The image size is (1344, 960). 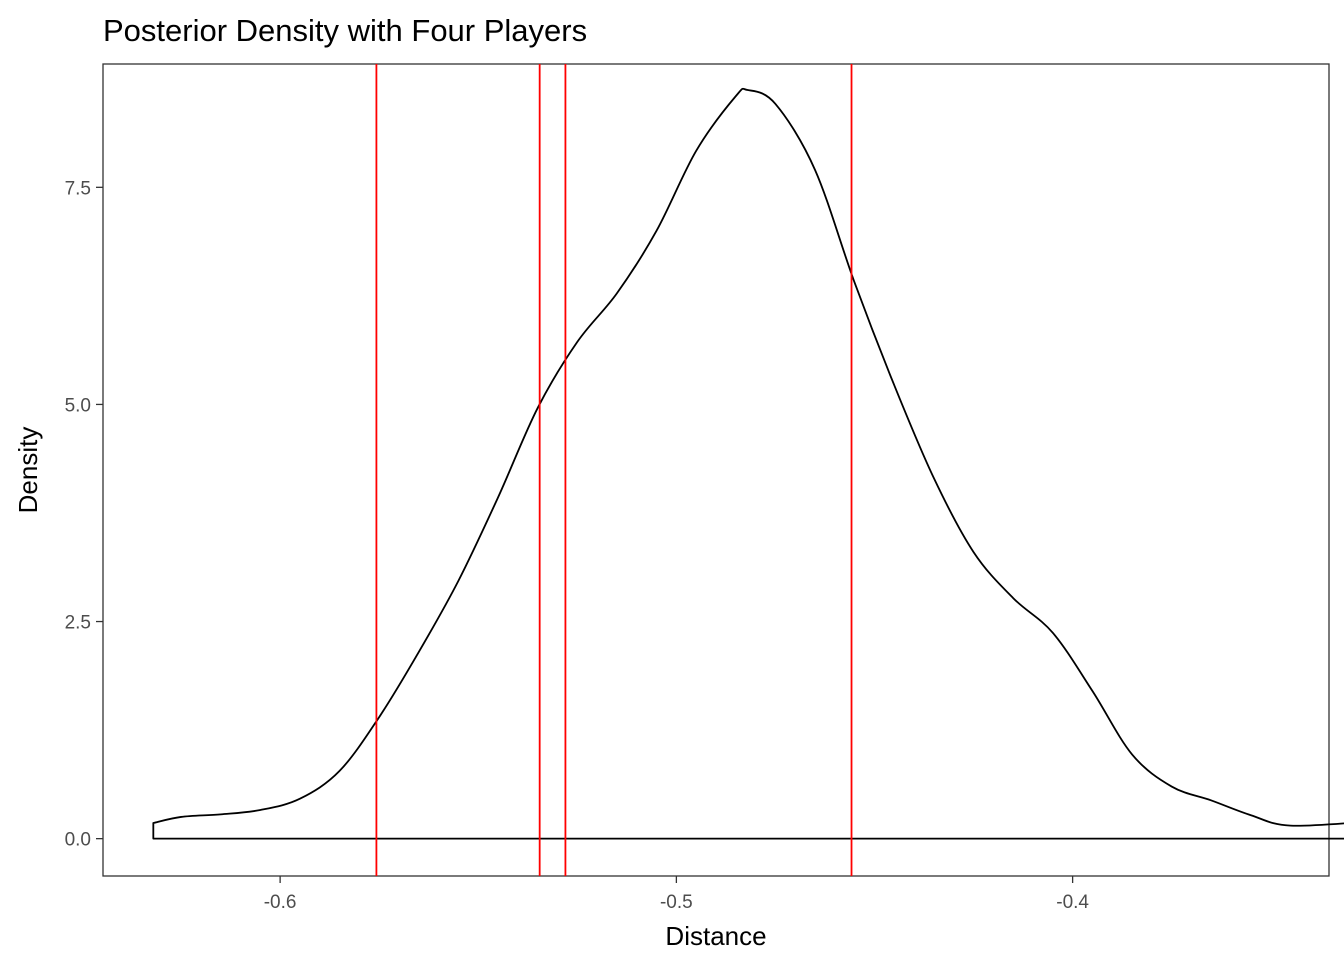 I want to click on y-tick-label: 5.0, so click(x=78, y=405).